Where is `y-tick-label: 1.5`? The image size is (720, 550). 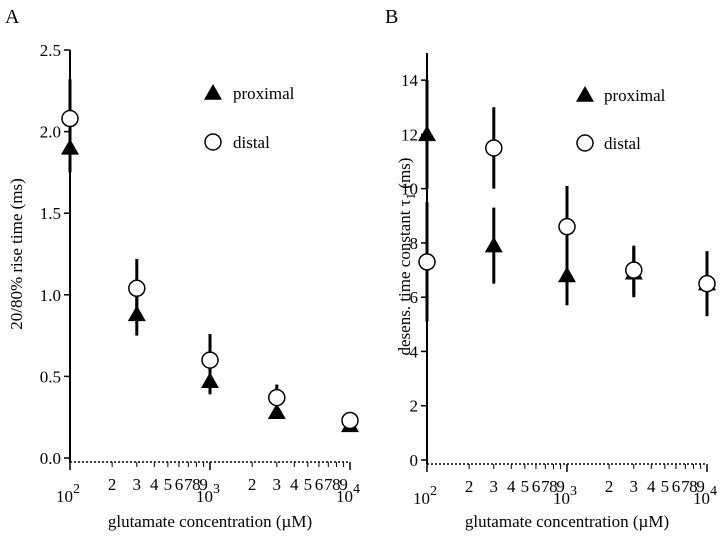
y-tick-label: 1.5 is located at coordinates (50, 213).